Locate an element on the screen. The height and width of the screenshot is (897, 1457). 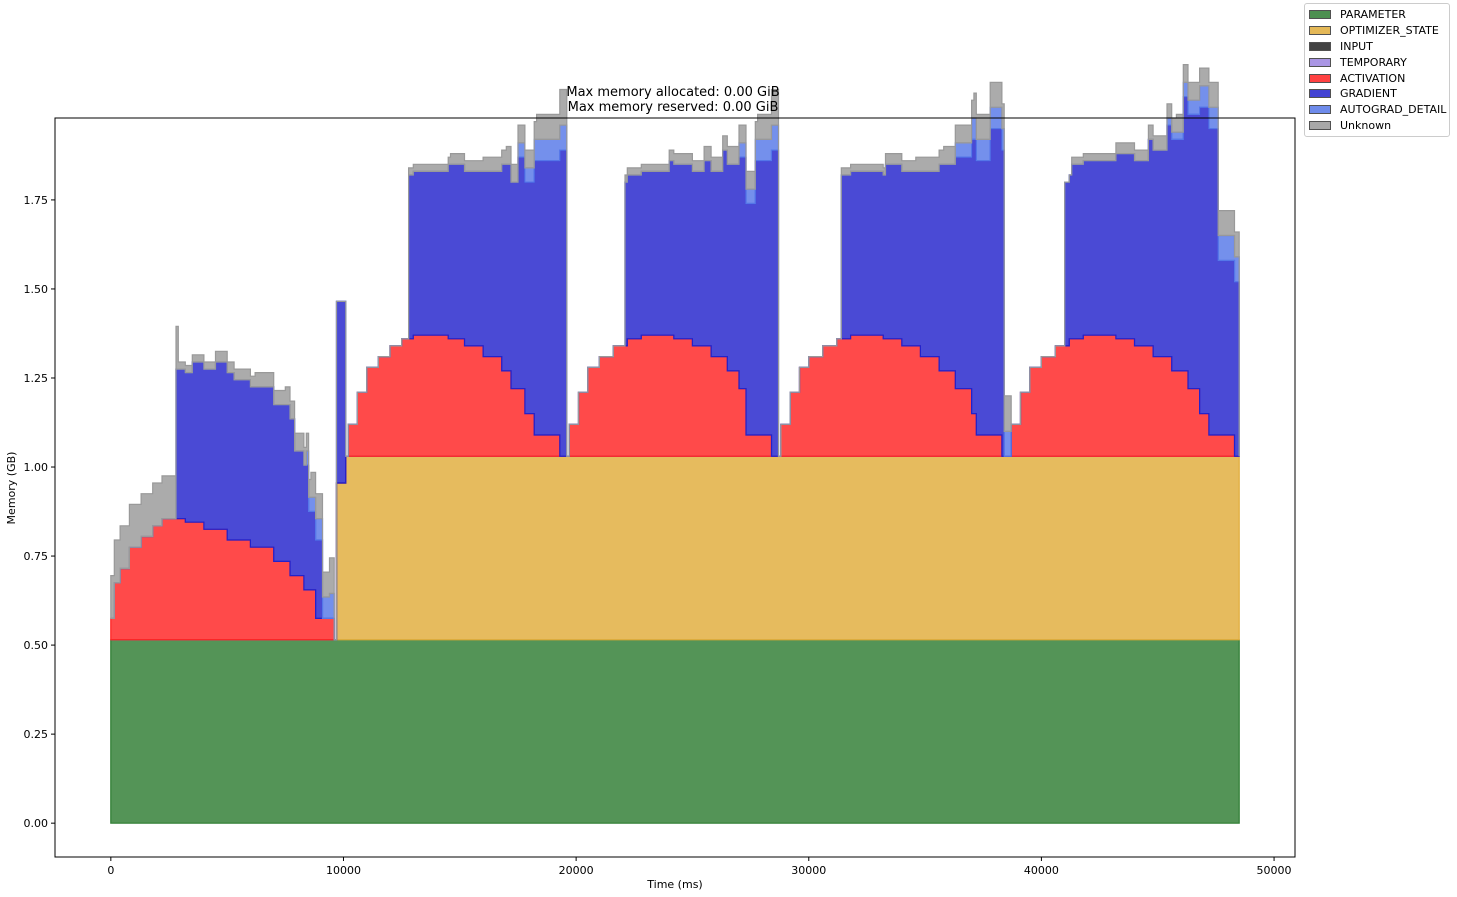
x-tick-label: 20000 is located at coordinates (576, 870).